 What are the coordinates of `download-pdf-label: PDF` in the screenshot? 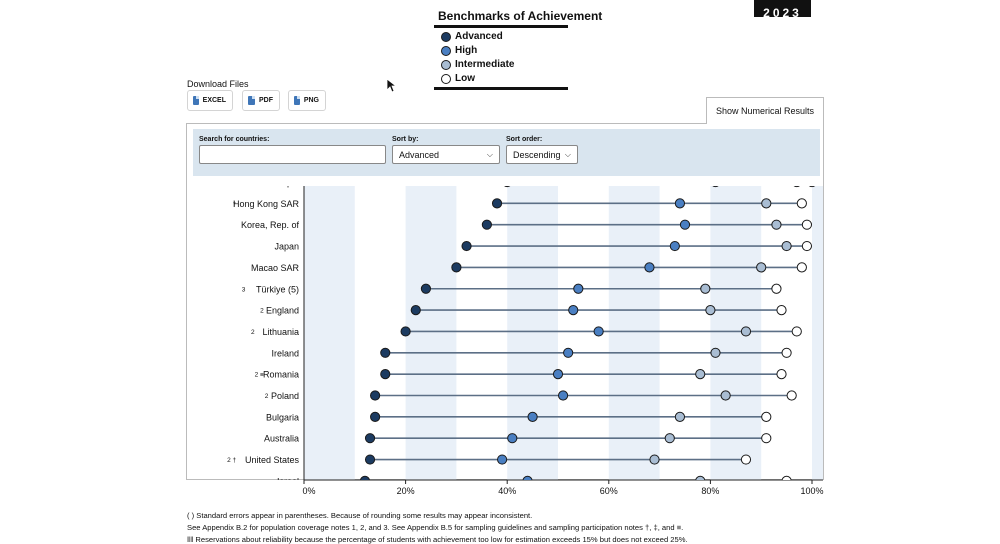 It's located at (266, 100).